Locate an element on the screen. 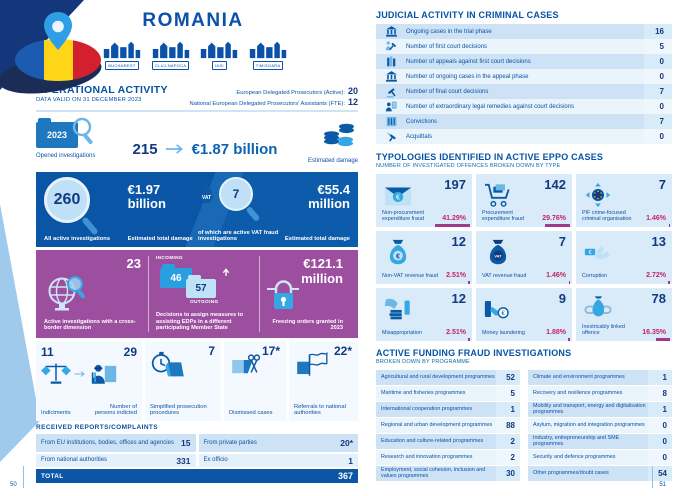 The width and height of the screenshot is (700, 496). city-item: TIMISOARA is located at coordinates (268, 54).